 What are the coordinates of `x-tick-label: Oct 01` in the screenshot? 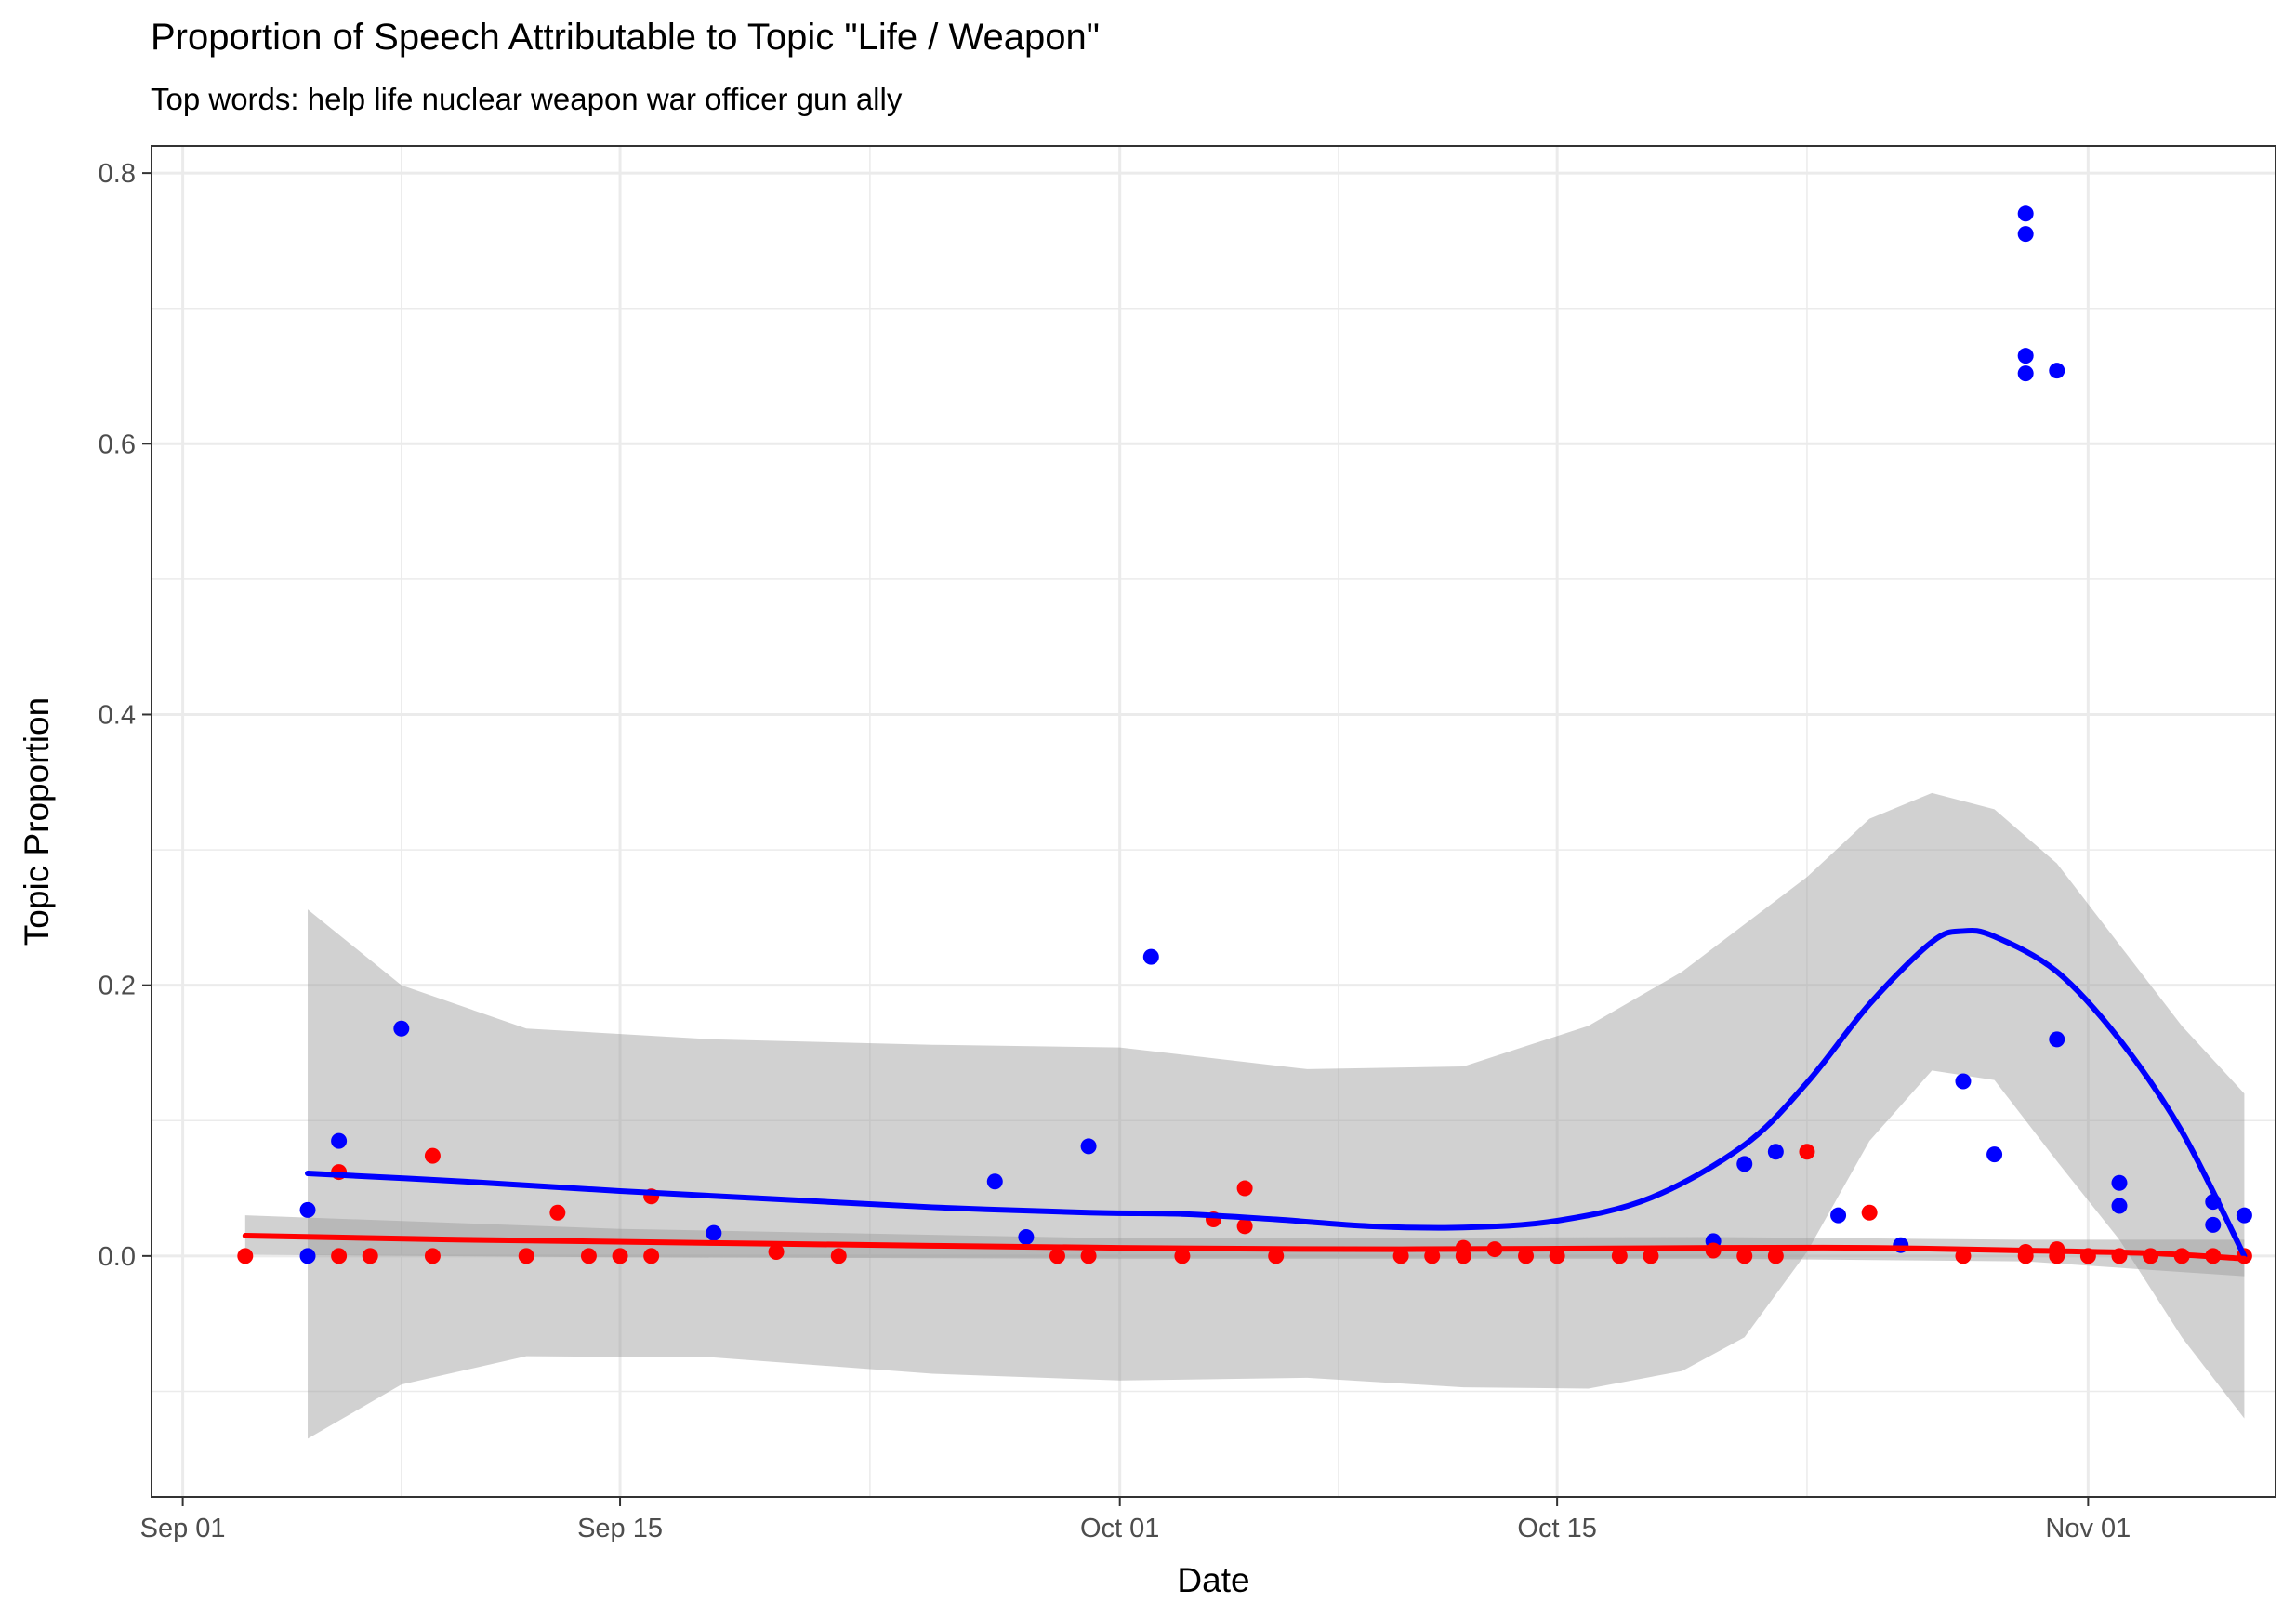 It's located at (1120, 1528).